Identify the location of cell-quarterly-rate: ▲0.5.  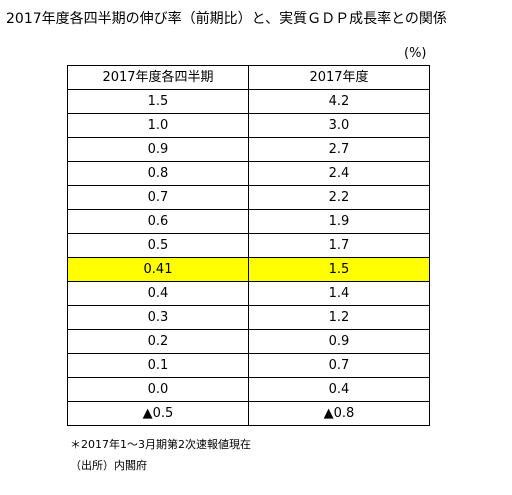
(158, 413).